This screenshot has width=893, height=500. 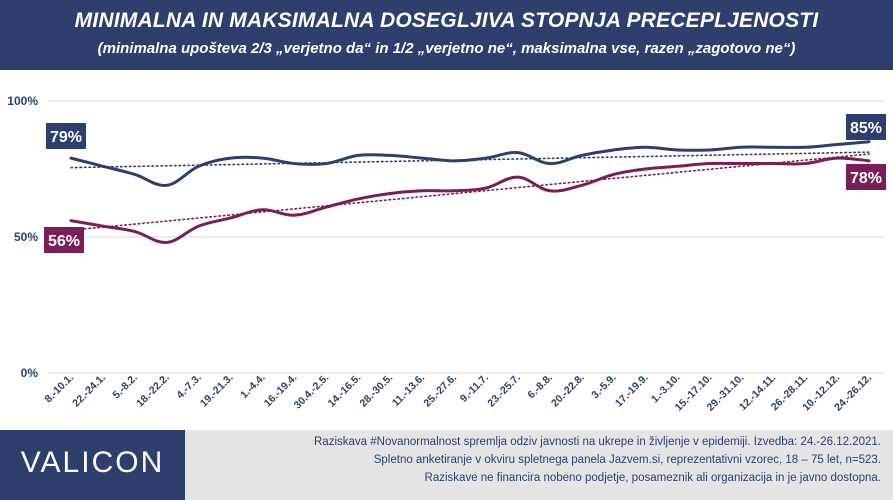 What do you see at coordinates (540, 387) in the screenshot?
I see `x-tick-label: 6.-8.8.` at bounding box center [540, 387].